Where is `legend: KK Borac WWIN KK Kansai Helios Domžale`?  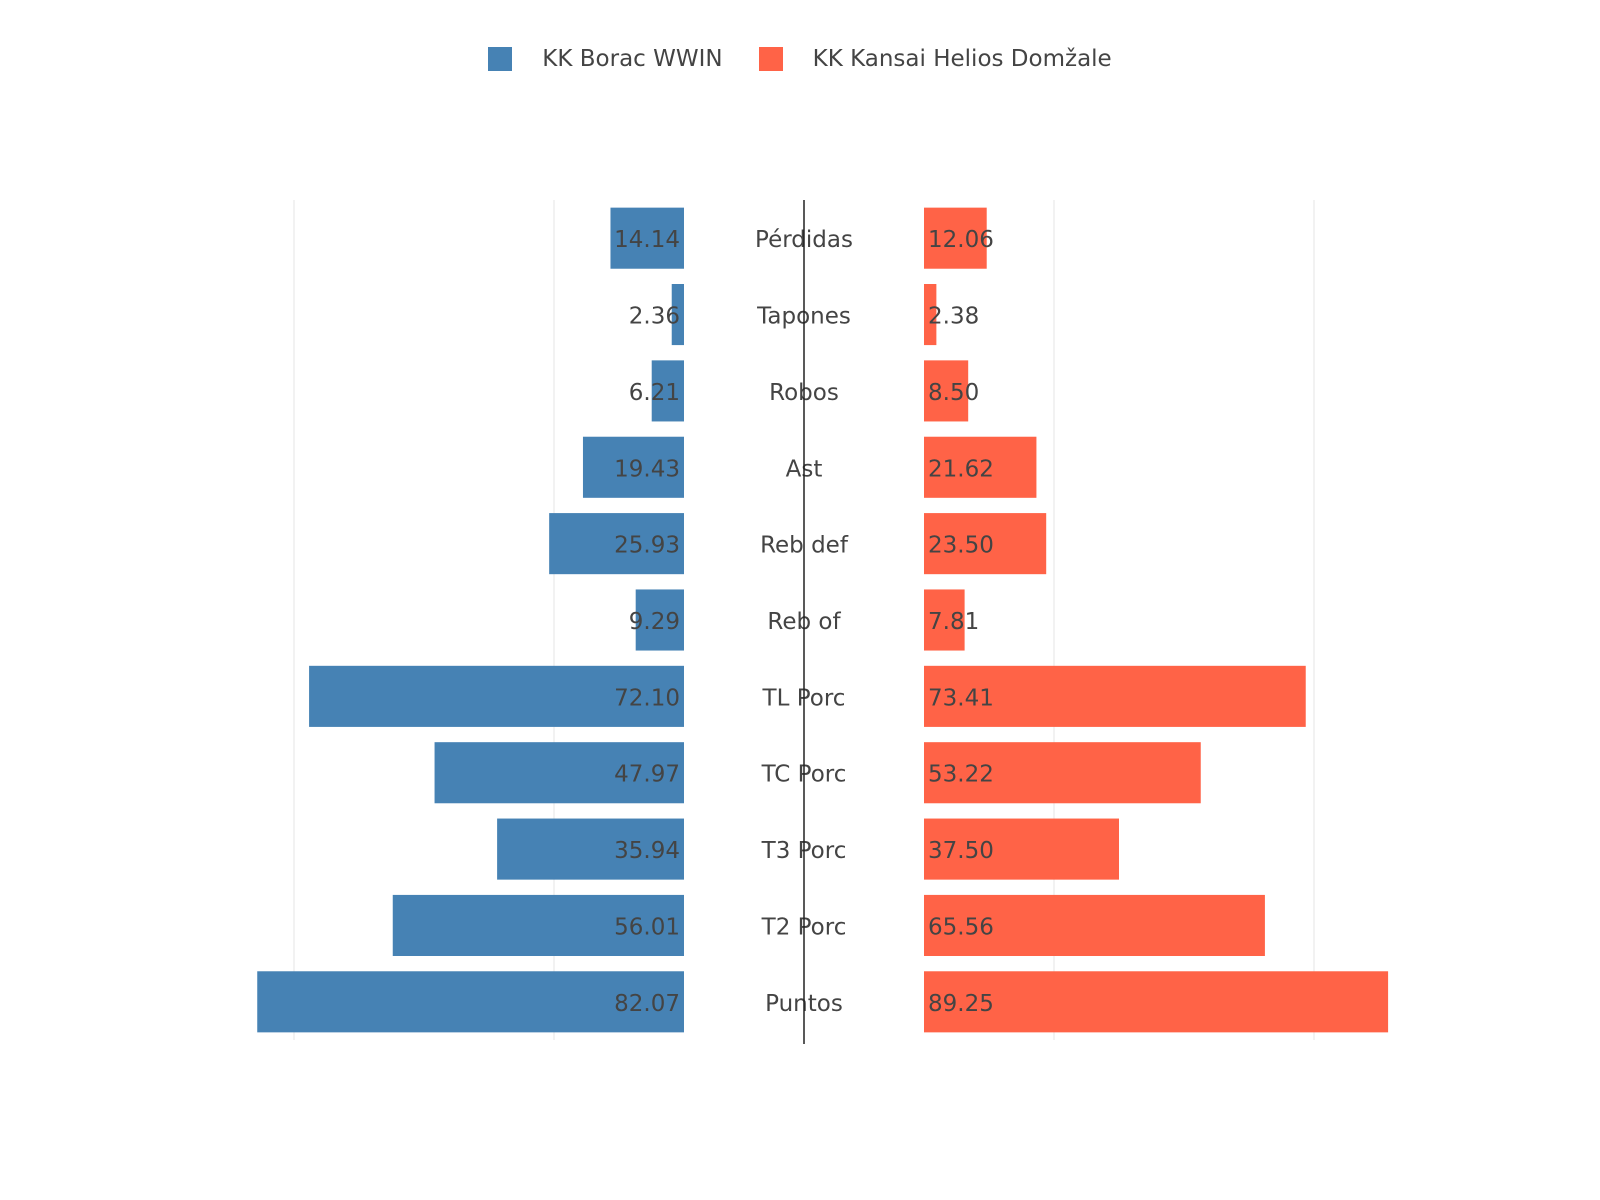
legend: KK Borac WWIN KK Kansai Helios Domžale is located at coordinates (800, 59).